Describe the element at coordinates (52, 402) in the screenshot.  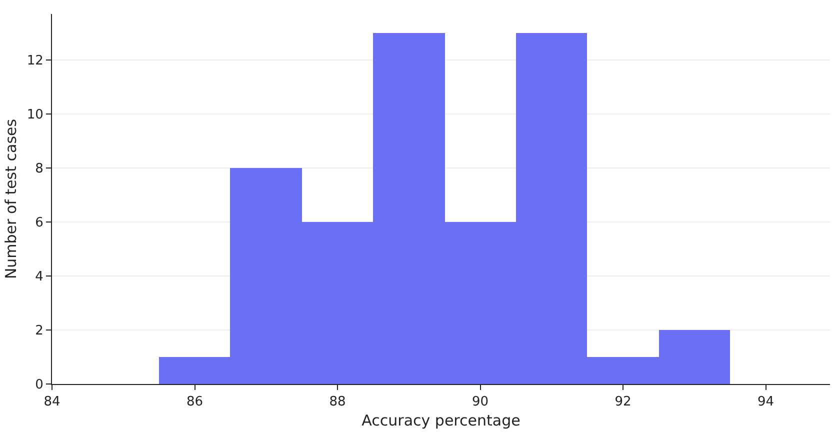
I see `x-tick-label: 84` at that location.